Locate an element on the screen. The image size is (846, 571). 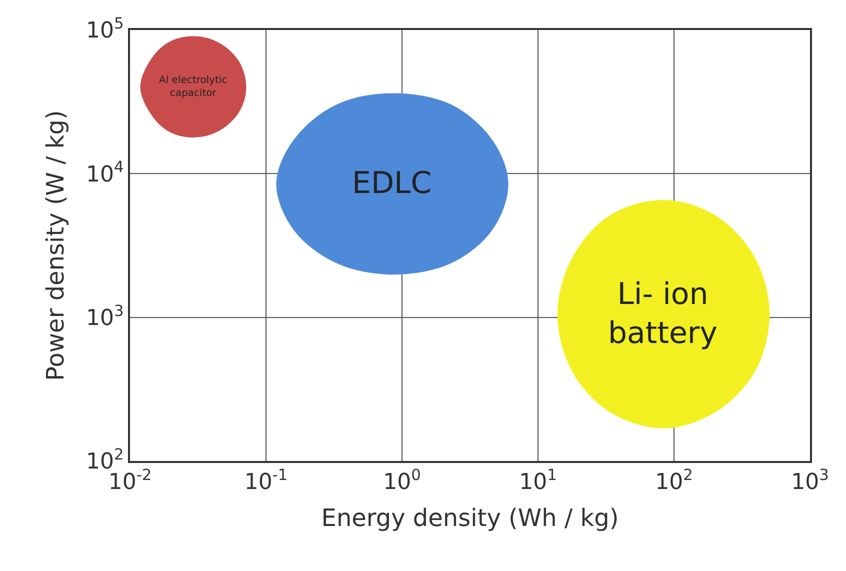
x-tick-label: 10$^{2}$ is located at coordinates (674, 481).